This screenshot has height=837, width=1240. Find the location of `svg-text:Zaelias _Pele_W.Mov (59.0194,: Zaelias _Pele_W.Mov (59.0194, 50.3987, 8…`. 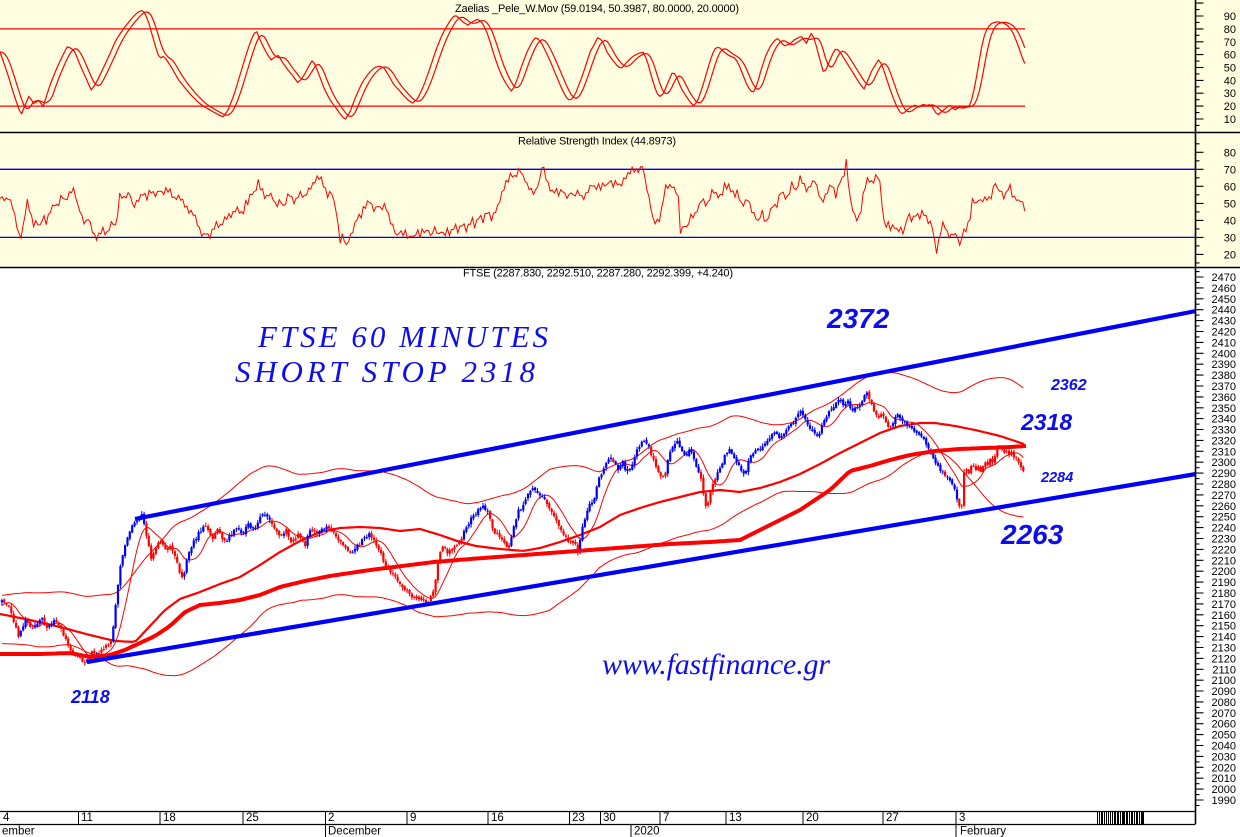

svg-text:Zaelias _Pele_W.Mov (59.0194,: Zaelias _Pele_W.Mov (59.0194, 50.3987, 8… is located at coordinates (597, 9).